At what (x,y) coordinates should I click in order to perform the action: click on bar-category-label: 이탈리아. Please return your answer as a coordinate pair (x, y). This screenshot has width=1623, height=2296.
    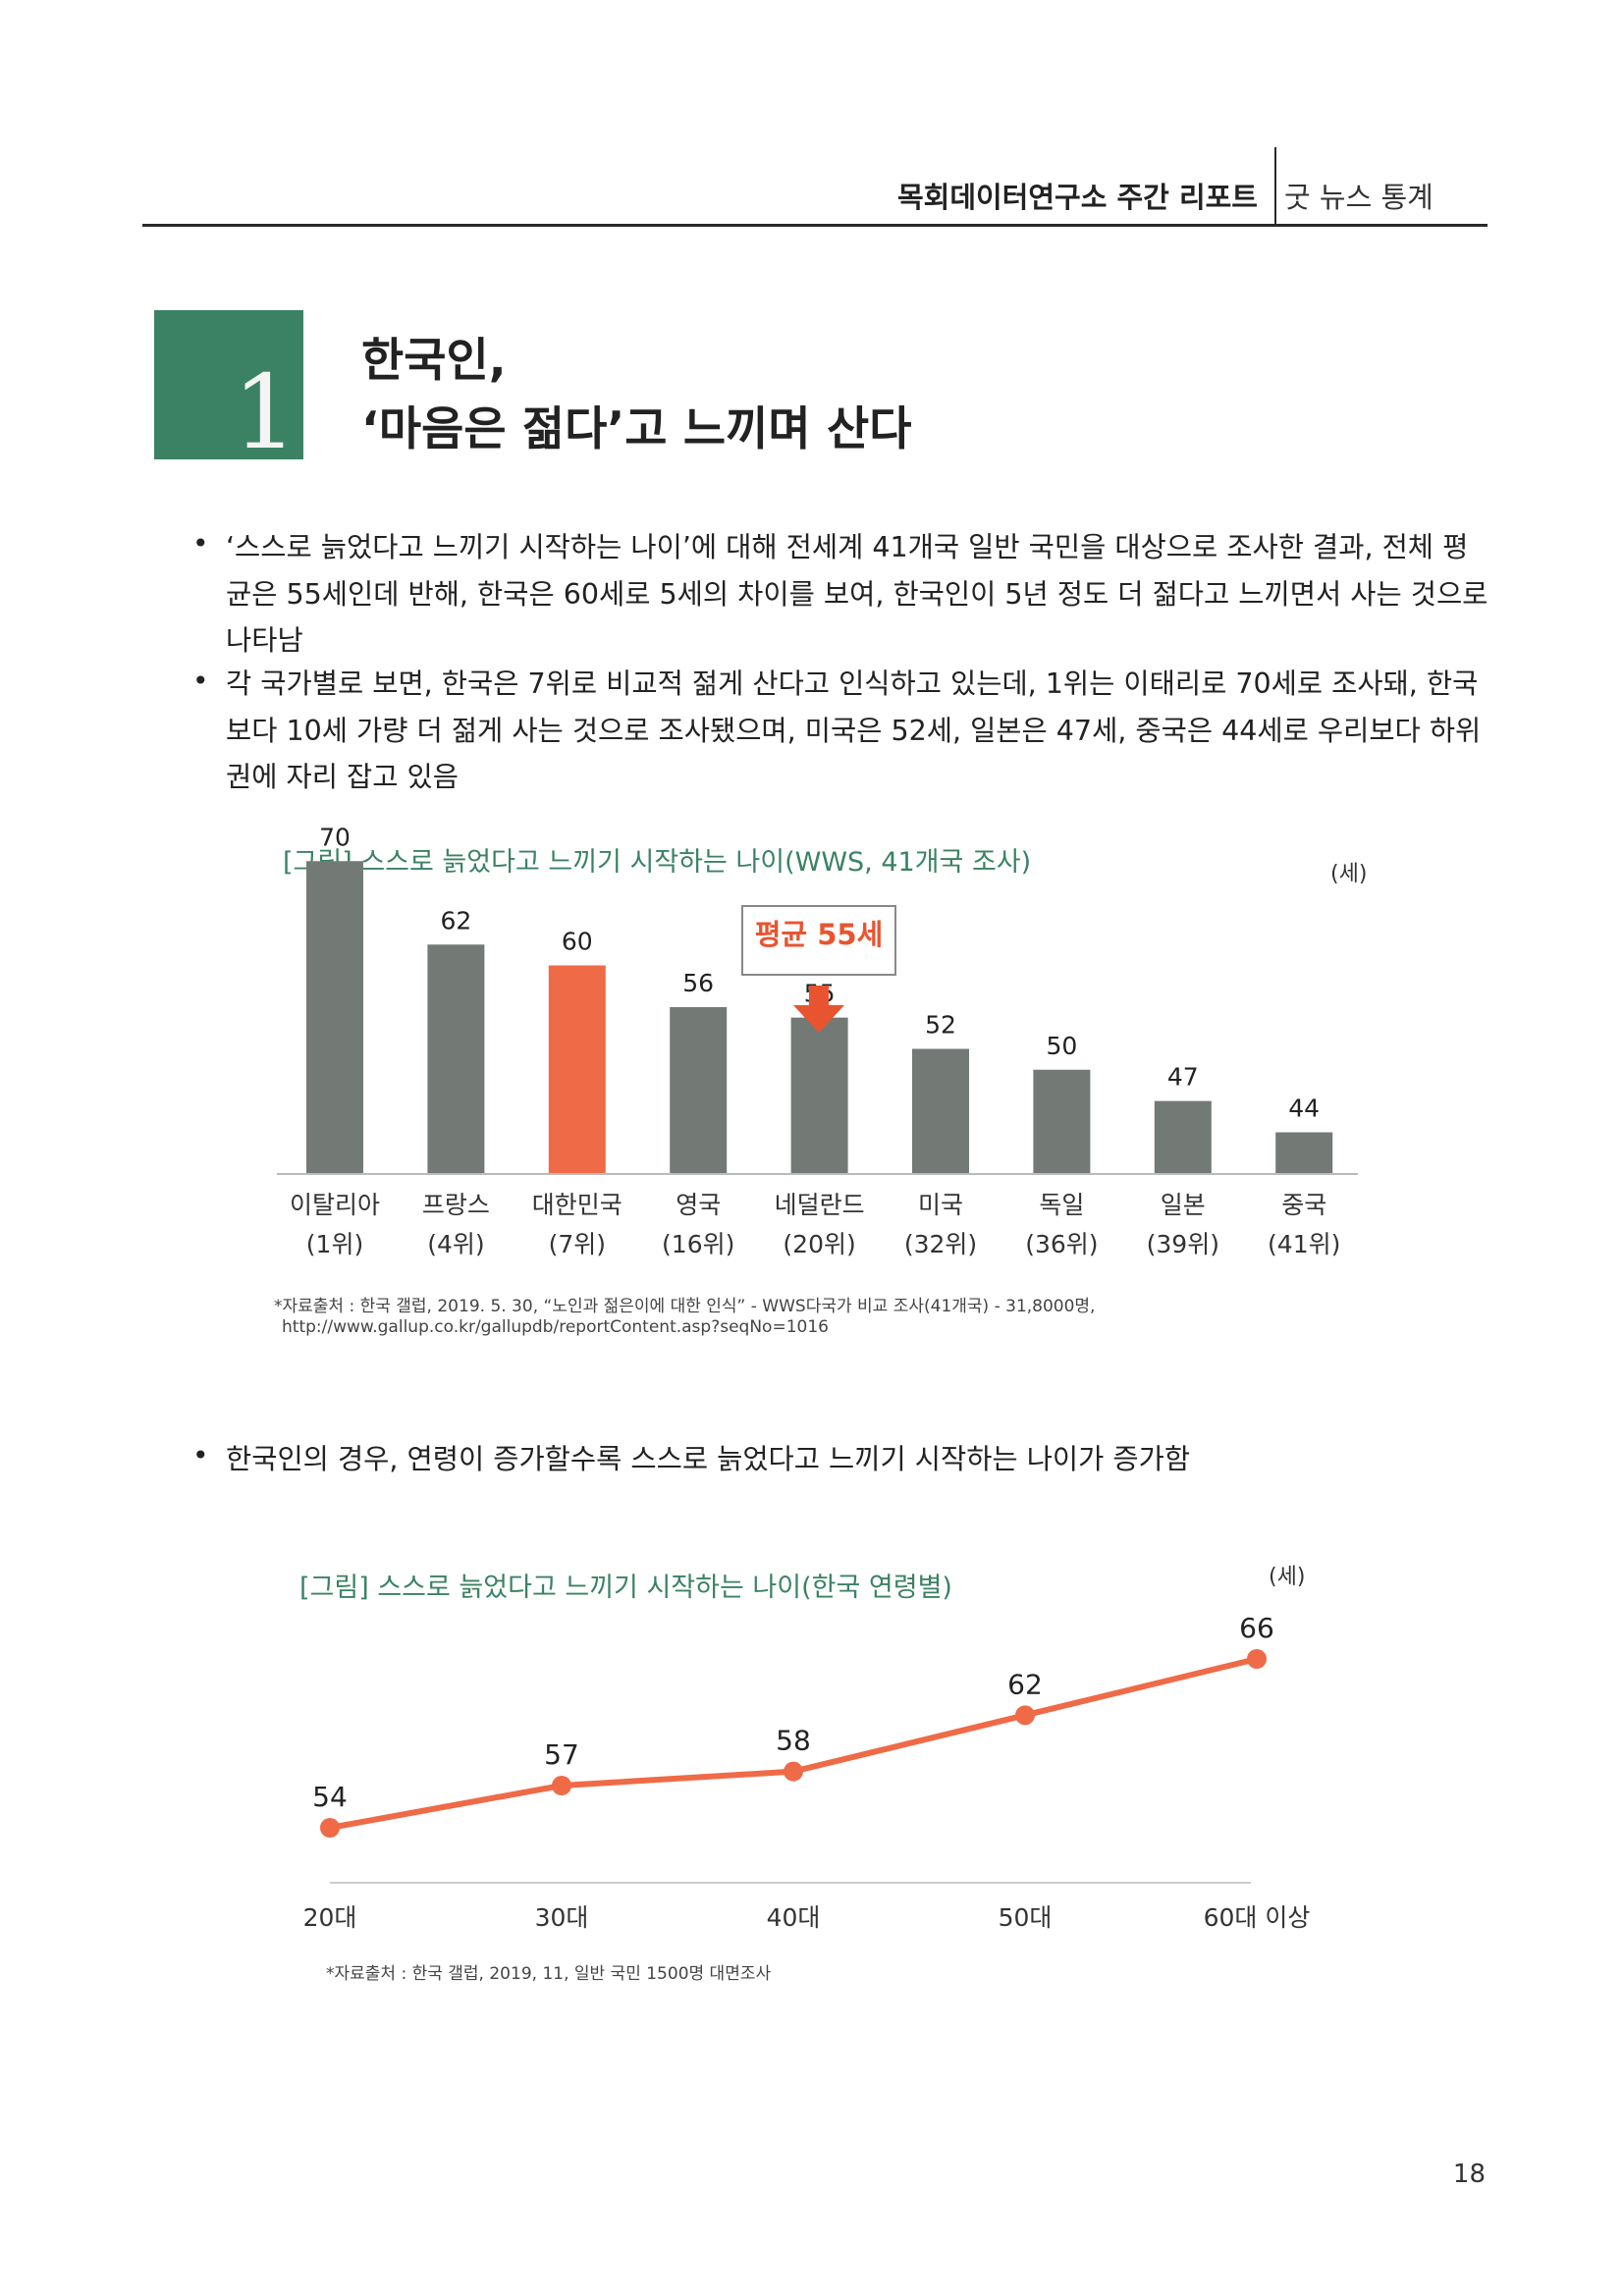
    Looking at the image, I should click on (335, 1205).